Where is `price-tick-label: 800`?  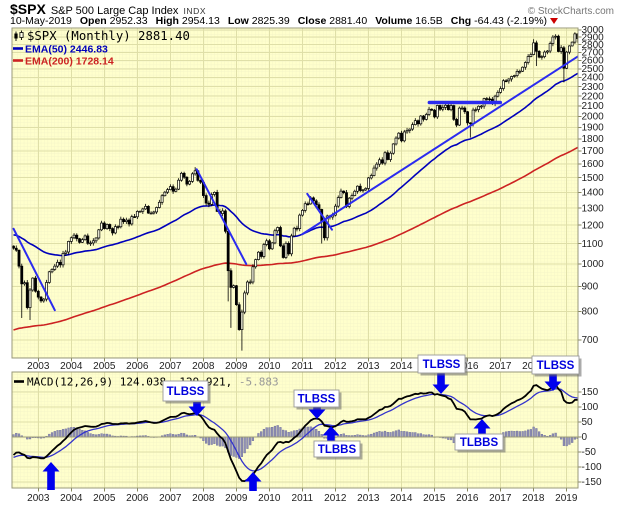
price-tick-label: 800 is located at coordinates (590, 312).